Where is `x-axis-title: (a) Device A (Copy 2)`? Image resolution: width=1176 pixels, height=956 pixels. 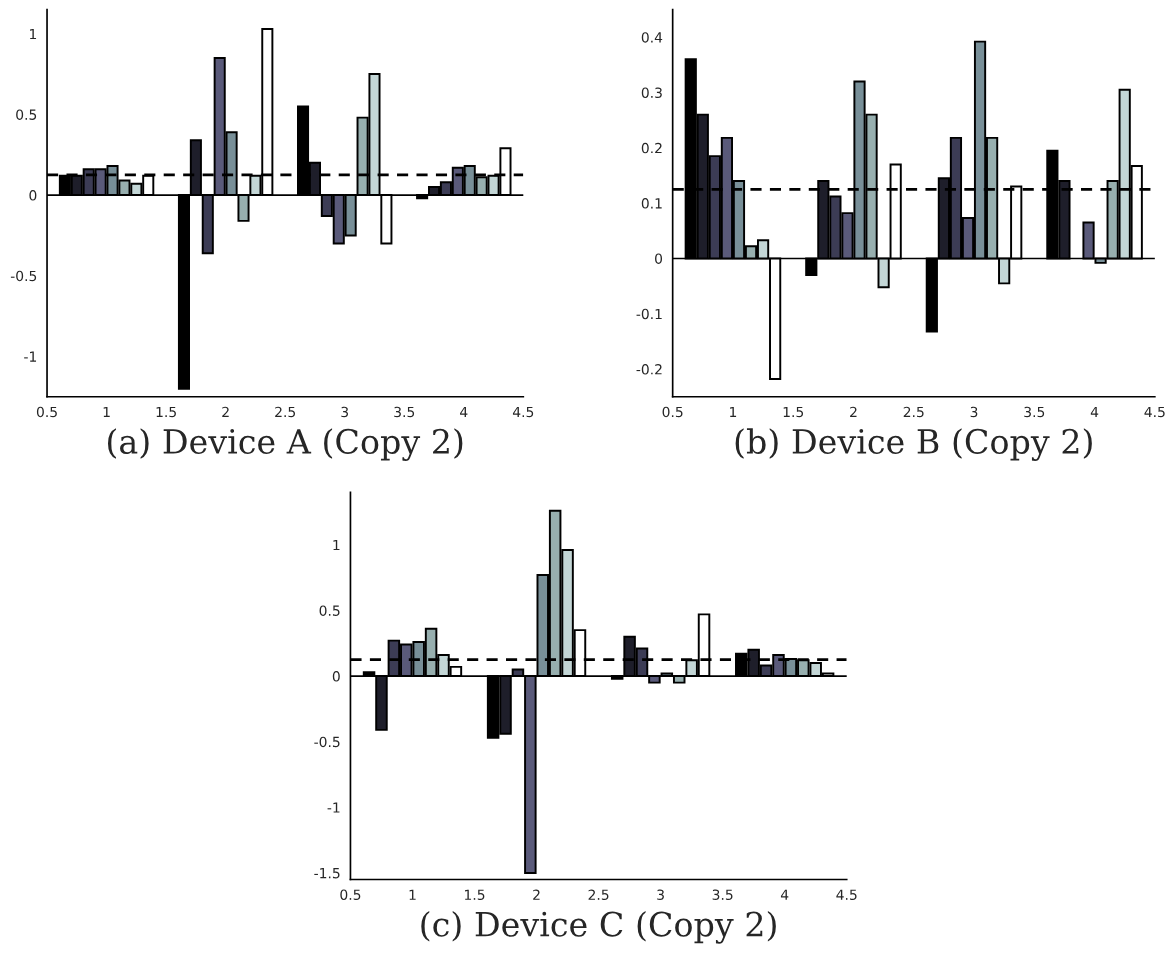 x-axis-title: (a) Device A (Copy 2) is located at coordinates (285, 444).